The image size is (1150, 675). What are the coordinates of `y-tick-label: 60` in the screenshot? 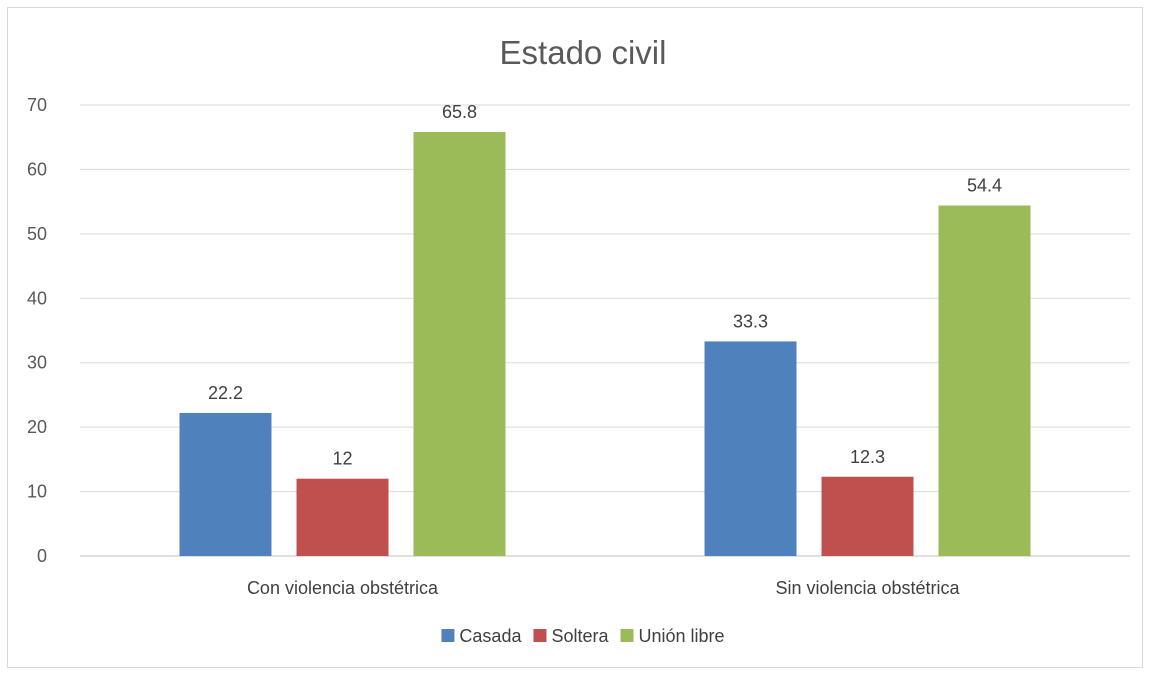 It's located at (37, 169).